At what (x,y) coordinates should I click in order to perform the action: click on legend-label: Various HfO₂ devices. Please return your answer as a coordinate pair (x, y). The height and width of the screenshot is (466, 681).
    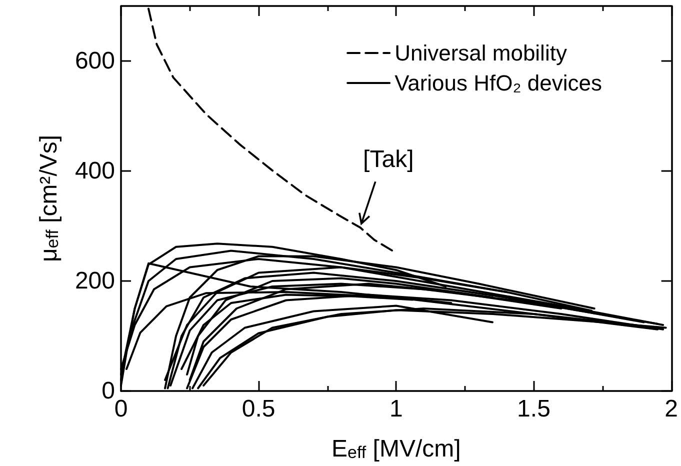
    Looking at the image, I should click on (498, 83).